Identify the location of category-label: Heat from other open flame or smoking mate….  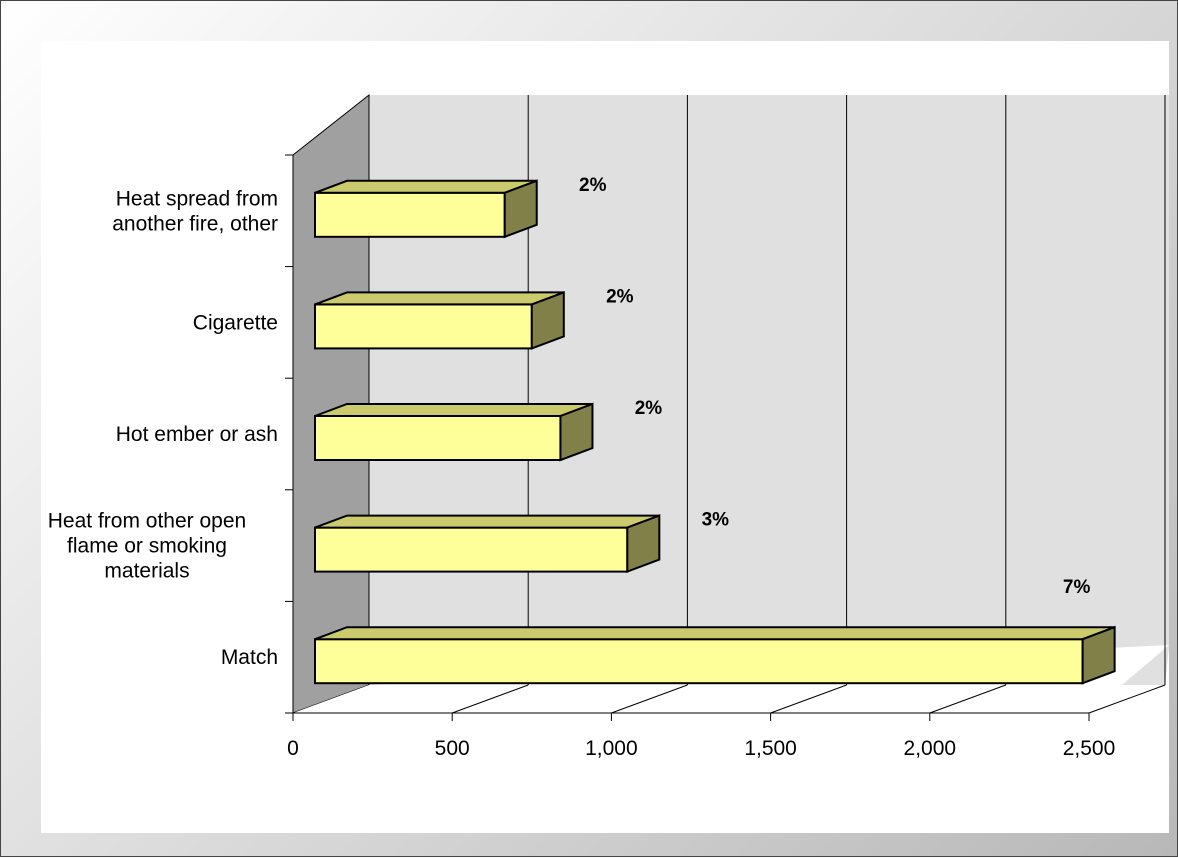
(147, 546).